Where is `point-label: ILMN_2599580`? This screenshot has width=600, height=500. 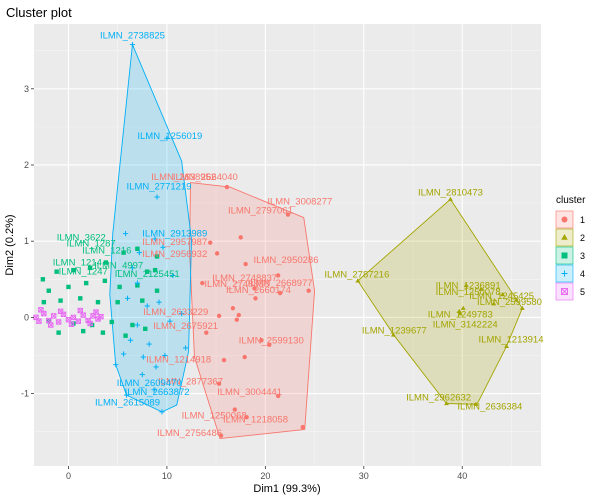 point-label: ILMN_2599580 is located at coordinates (509, 302).